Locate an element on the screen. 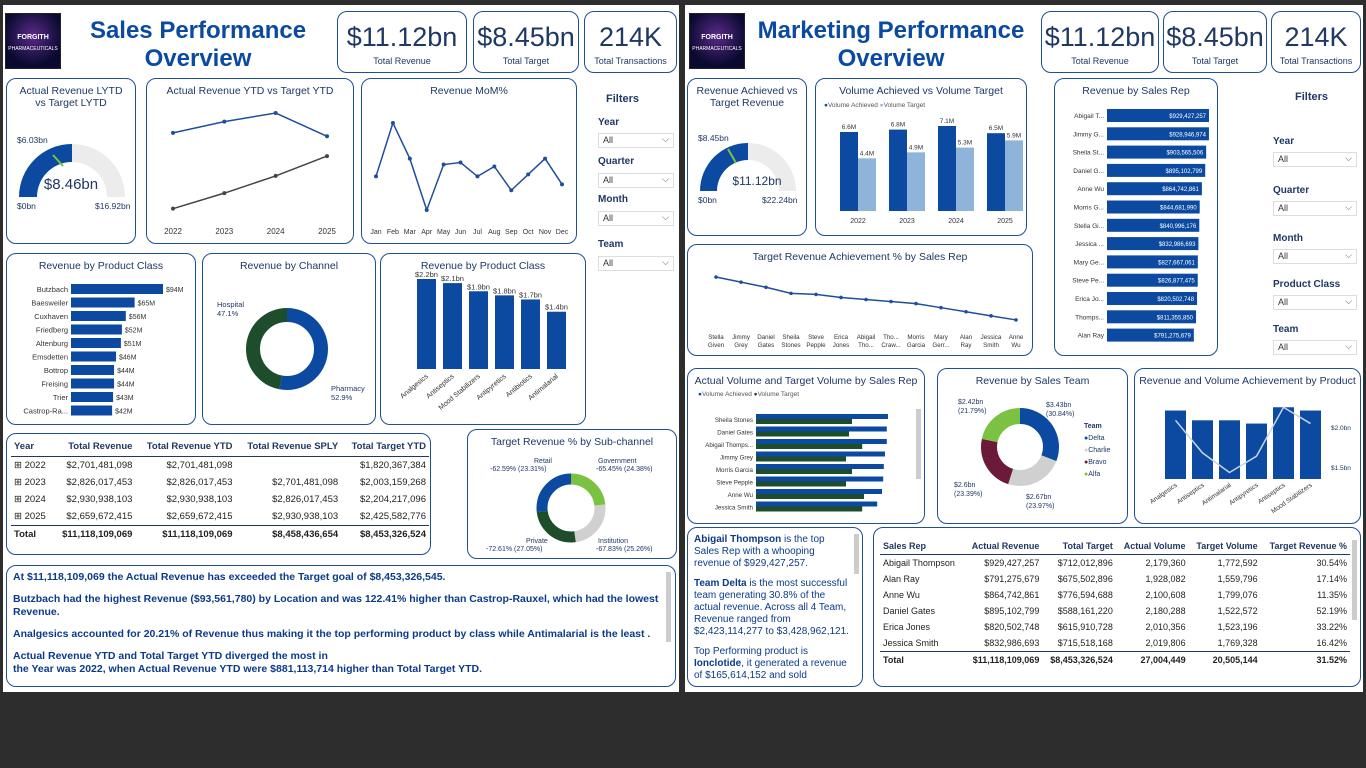 This screenshot has width=1366, height=768. chart-title: Target Revenue % by Sub-channel is located at coordinates (572, 442).